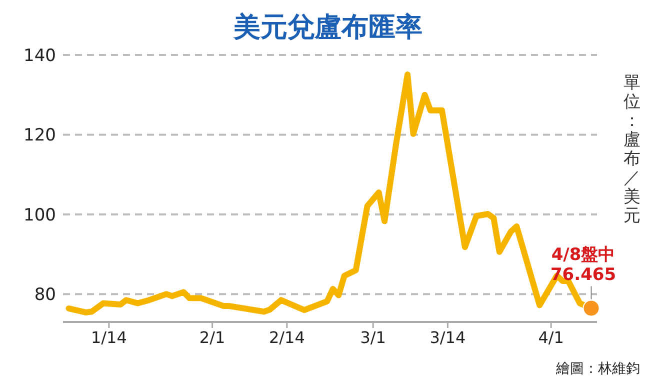 The height and width of the screenshot is (383, 656). What do you see at coordinates (286, 337) in the screenshot?
I see `x-tick-label: 2/14` at bounding box center [286, 337].